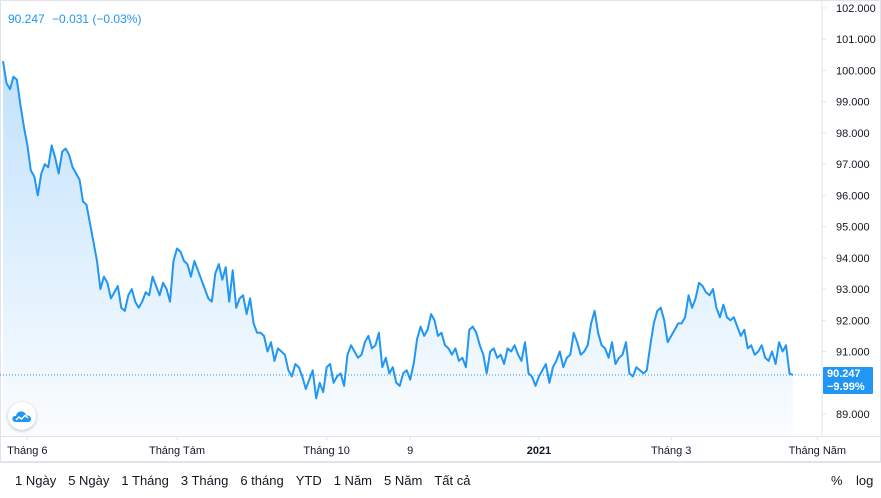  Describe the element at coordinates (856, 71) in the screenshot. I see `y-tick-label: 100.000` at that location.